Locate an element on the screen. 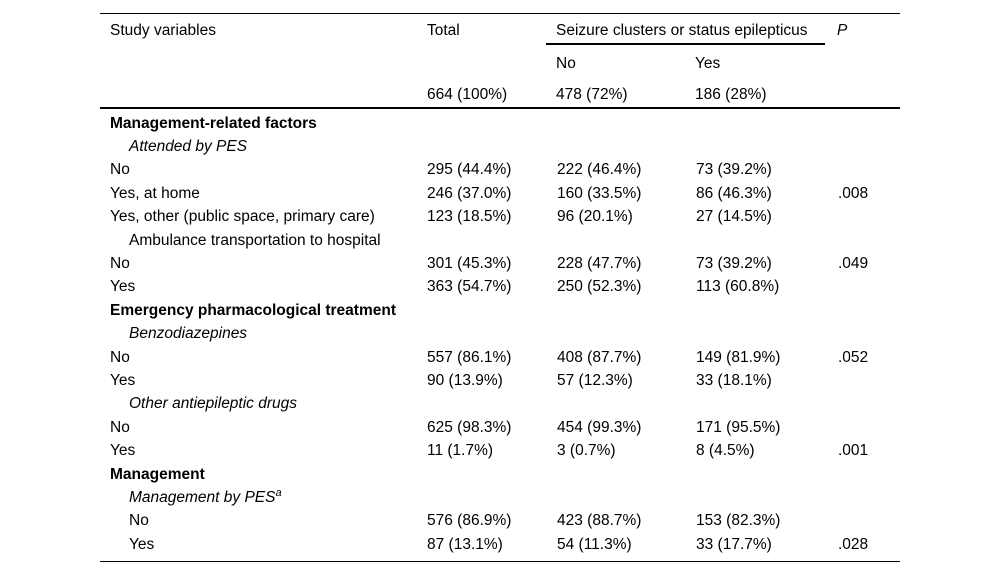 The image size is (1000, 579). row-label: Yes, other (public space, primary care) is located at coordinates (242, 217).